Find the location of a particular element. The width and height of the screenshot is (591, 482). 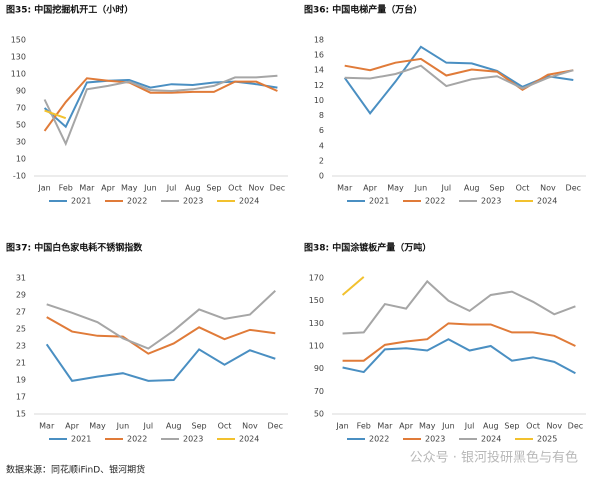

chart-title: 图37: 中国白色家电耗不锈钢指数 is located at coordinates (74, 248).